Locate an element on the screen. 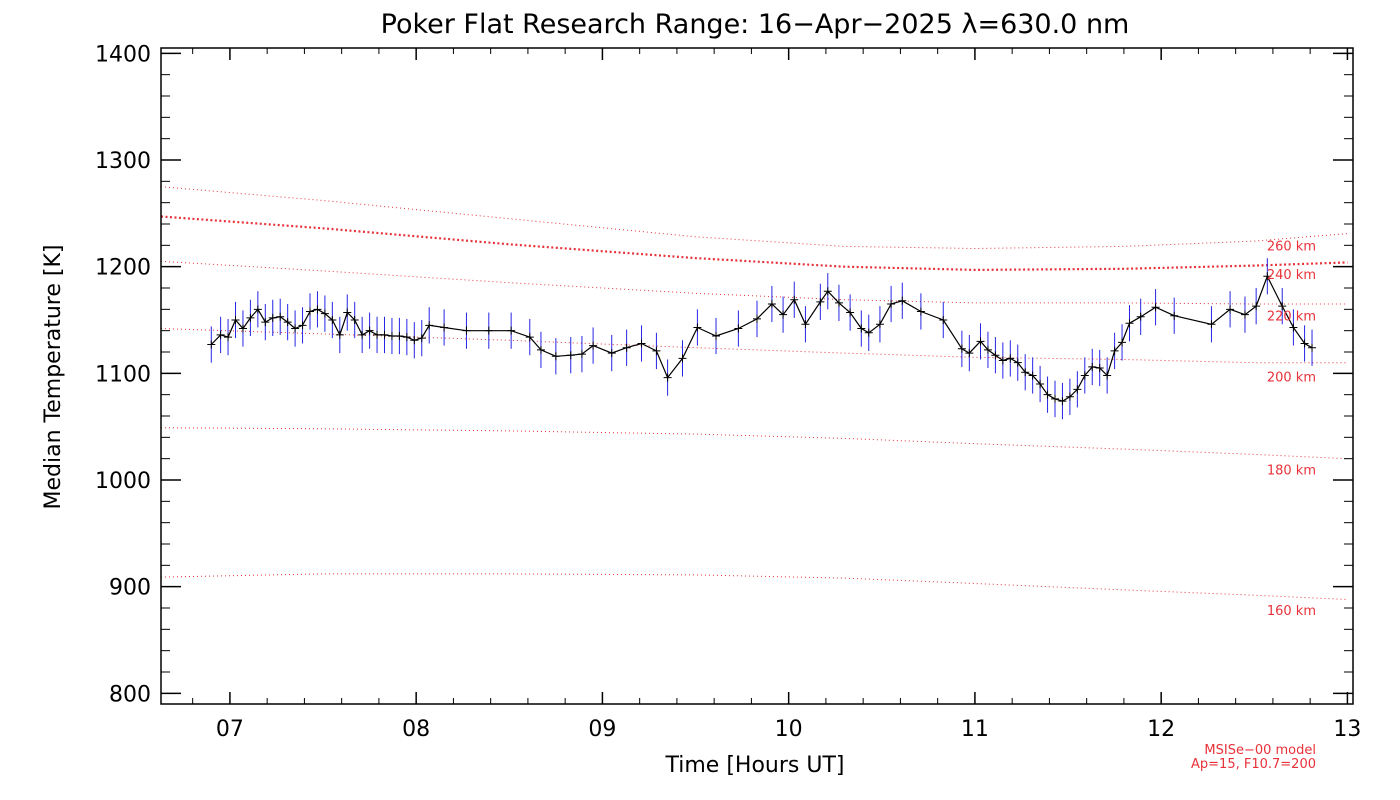 The image size is (1400, 800). x-tick-label: 07 is located at coordinates (230, 729).